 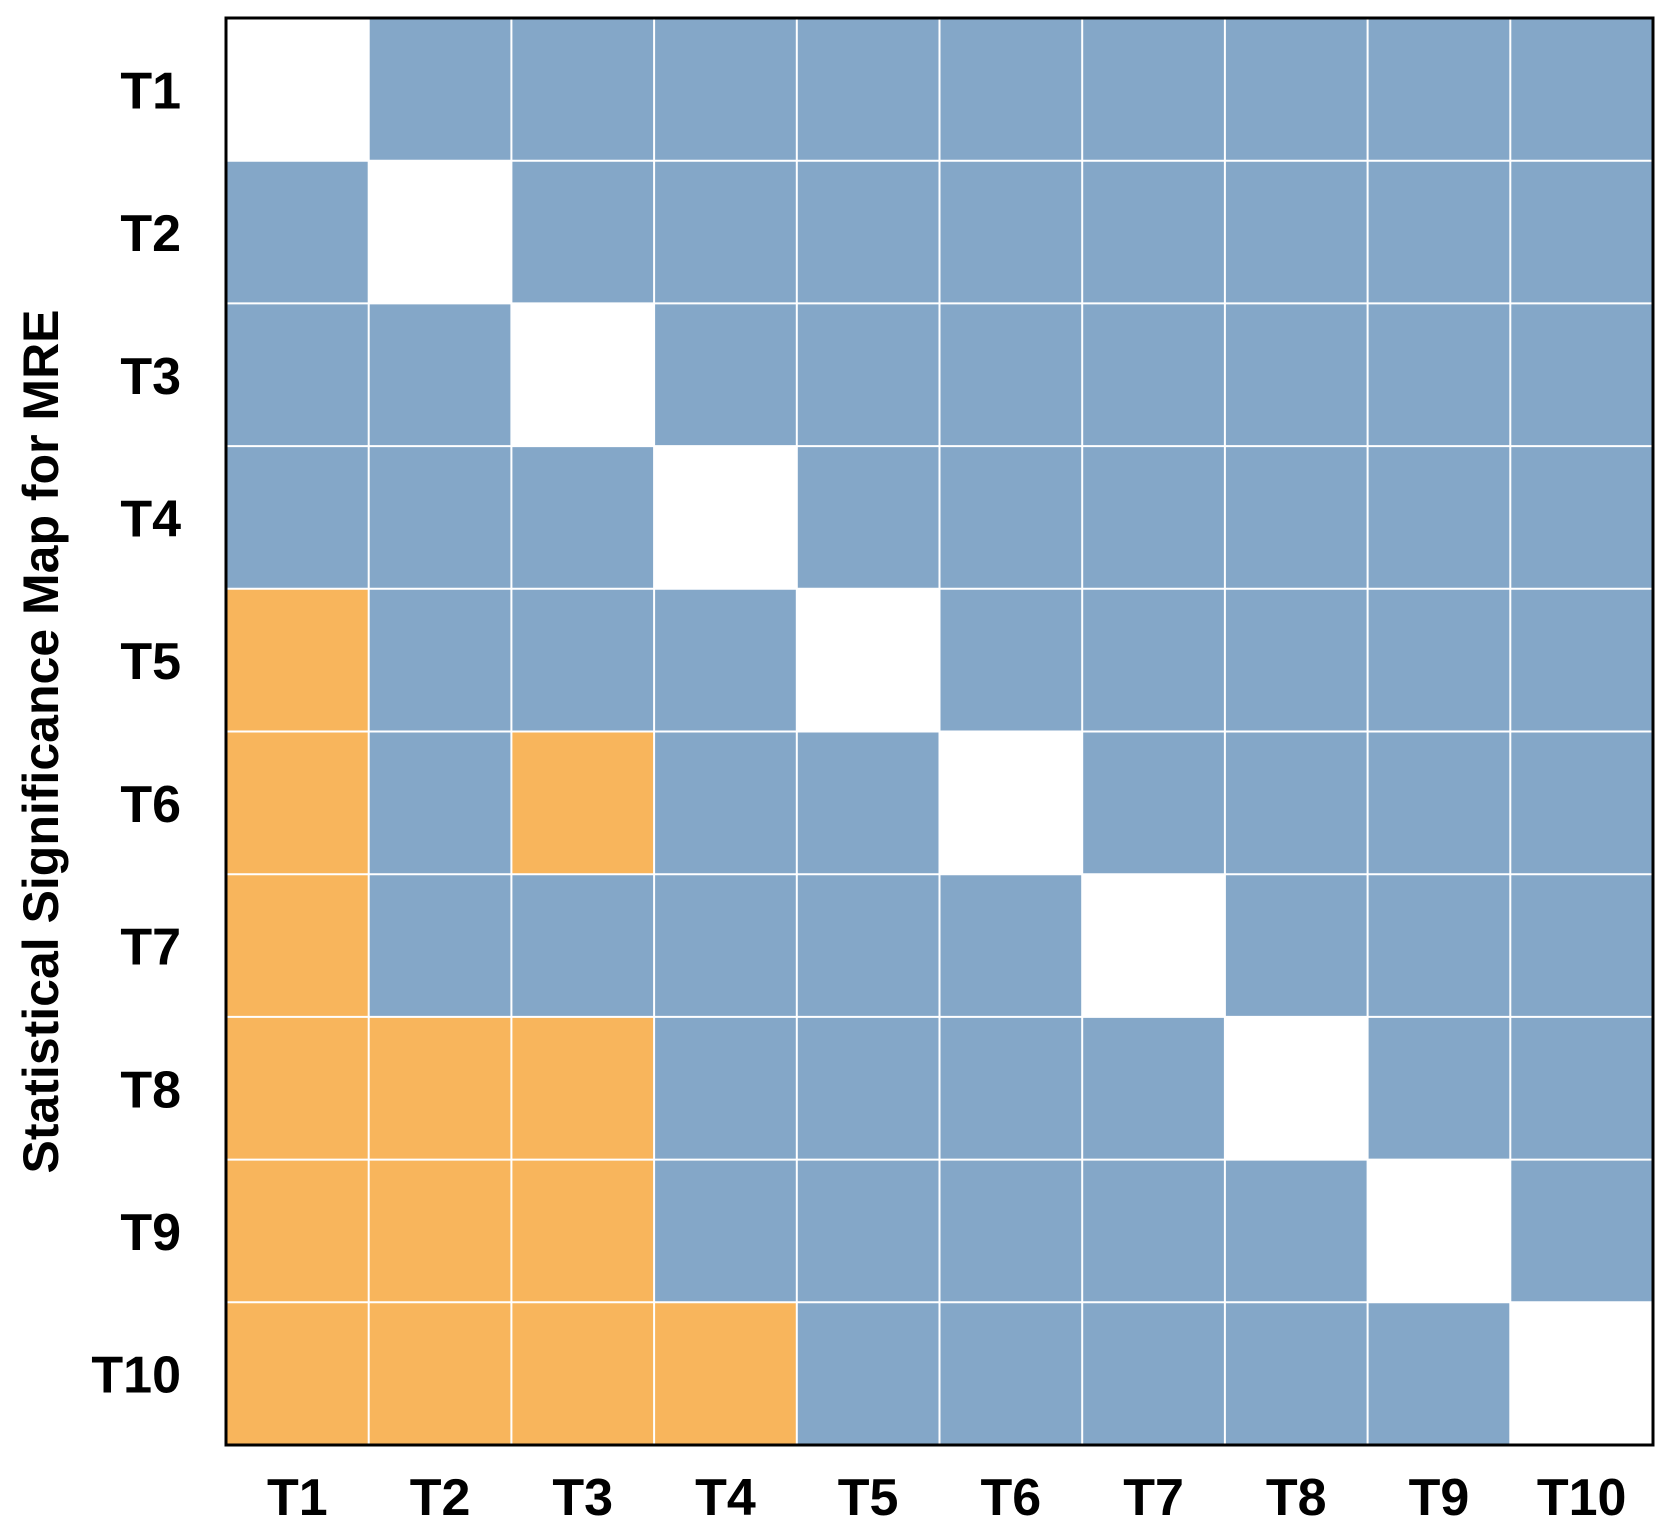 What do you see at coordinates (868, 803) in the screenshot?
I see `heatmap-cell-T6-T5` at bounding box center [868, 803].